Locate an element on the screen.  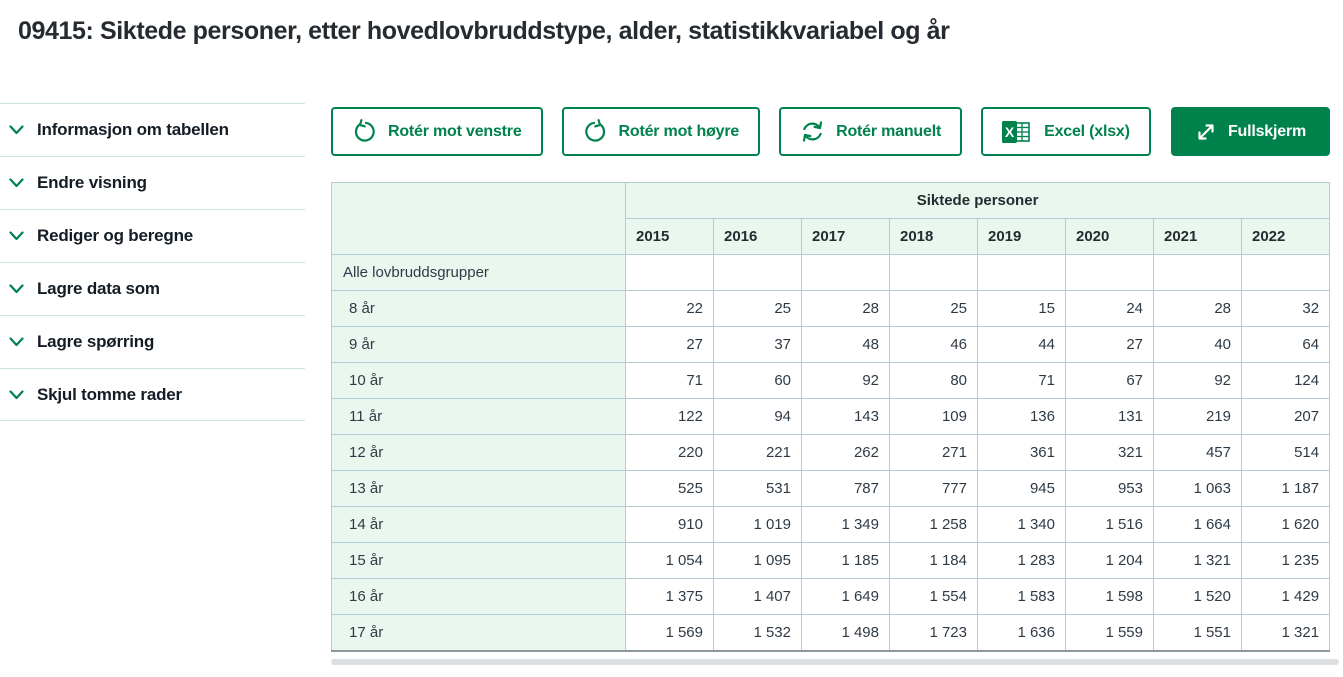
row-label: 11 år is located at coordinates (478, 416).